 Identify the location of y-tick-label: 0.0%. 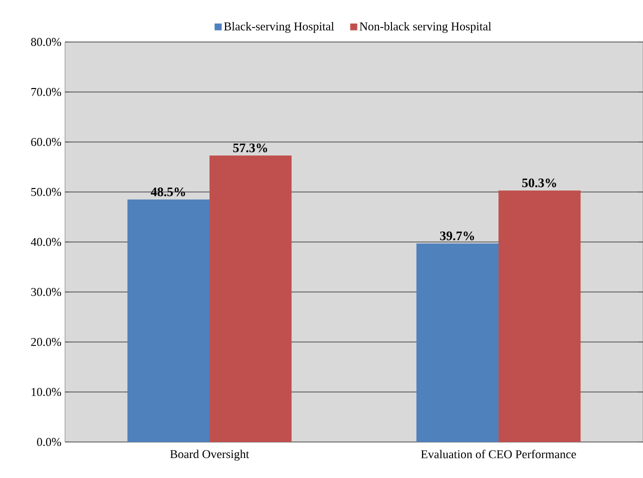
(49, 442).